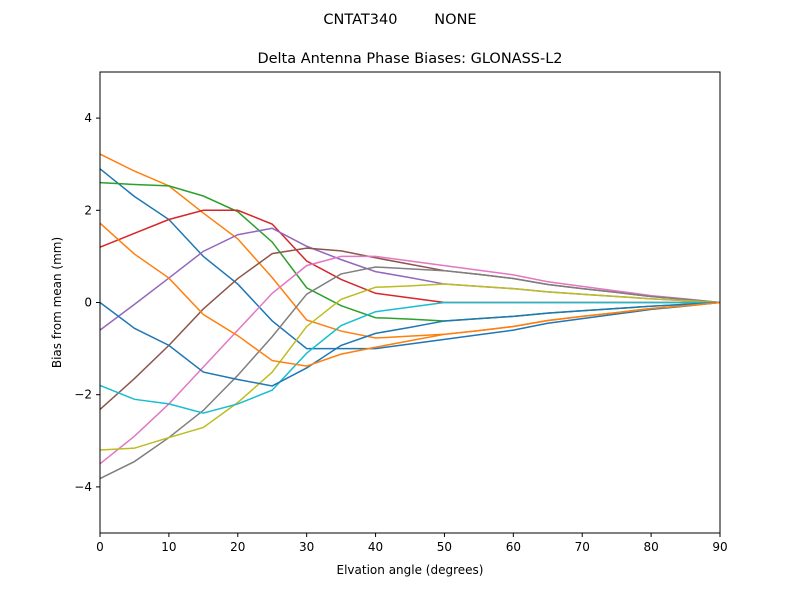 The height and width of the screenshot is (600, 800). What do you see at coordinates (168, 547) in the screenshot?
I see `x-tick-label: 10` at bounding box center [168, 547].